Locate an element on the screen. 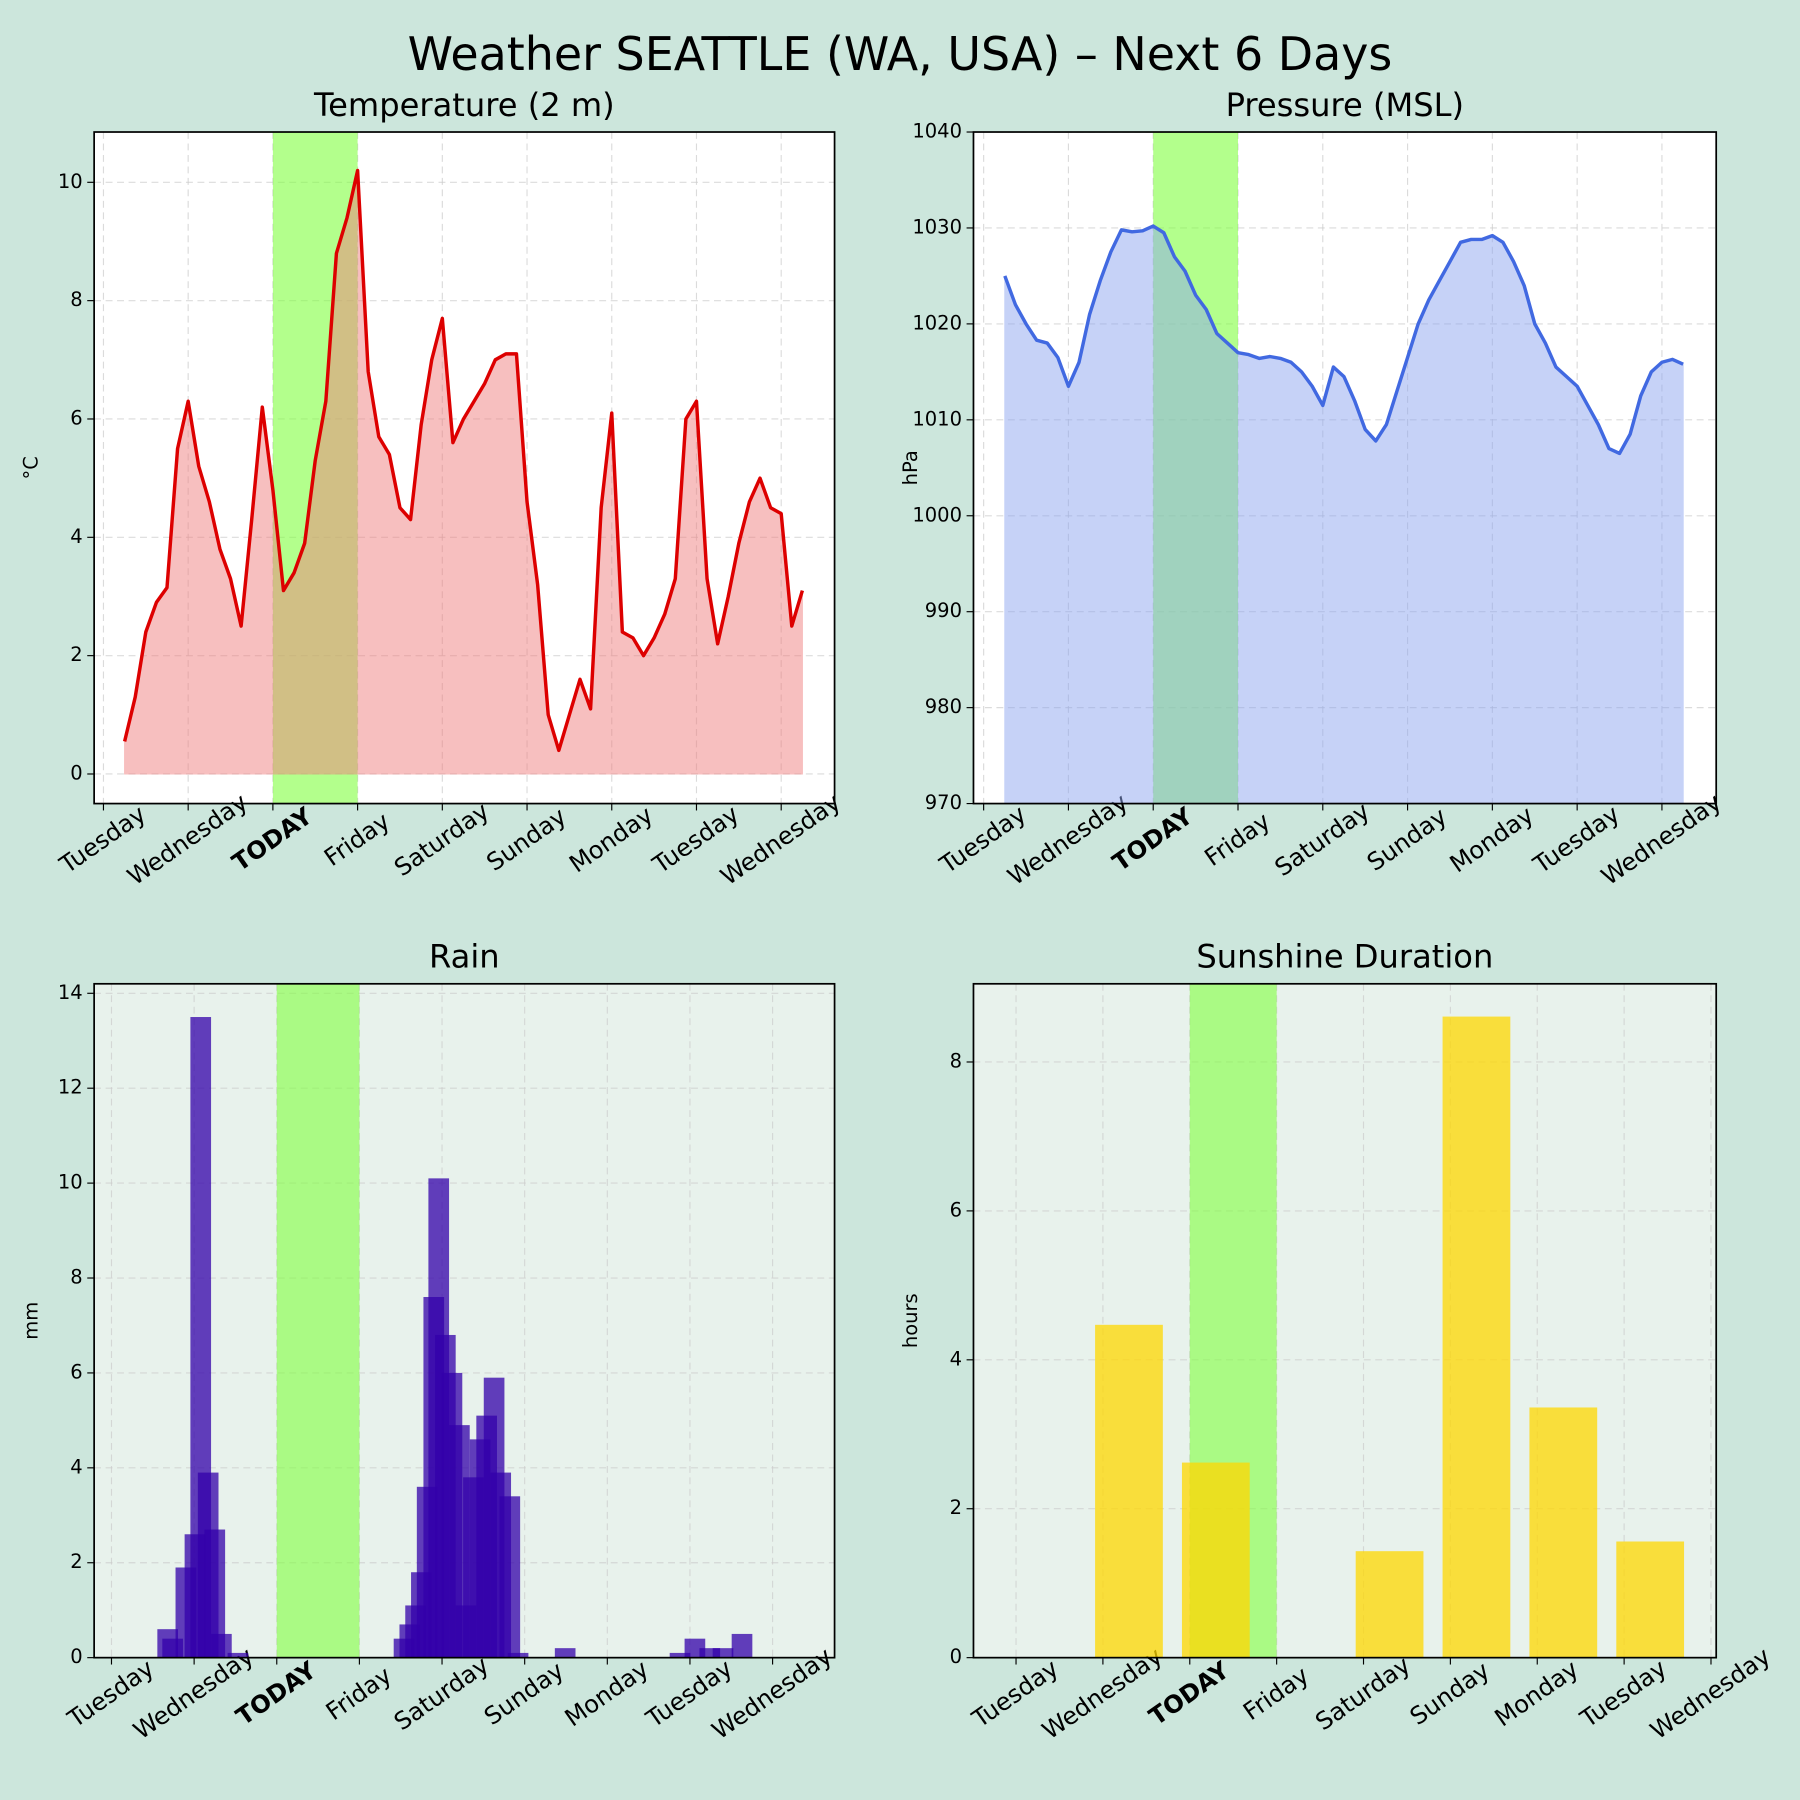  subplot-title: Rain is located at coordinates (464, 957).